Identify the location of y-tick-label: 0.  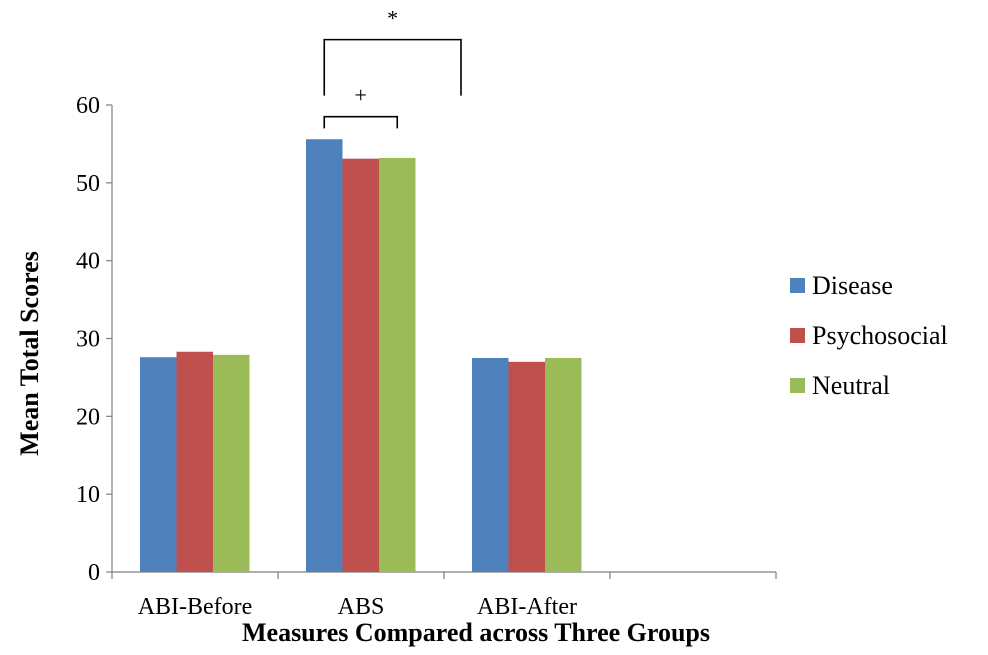
(94, 573).